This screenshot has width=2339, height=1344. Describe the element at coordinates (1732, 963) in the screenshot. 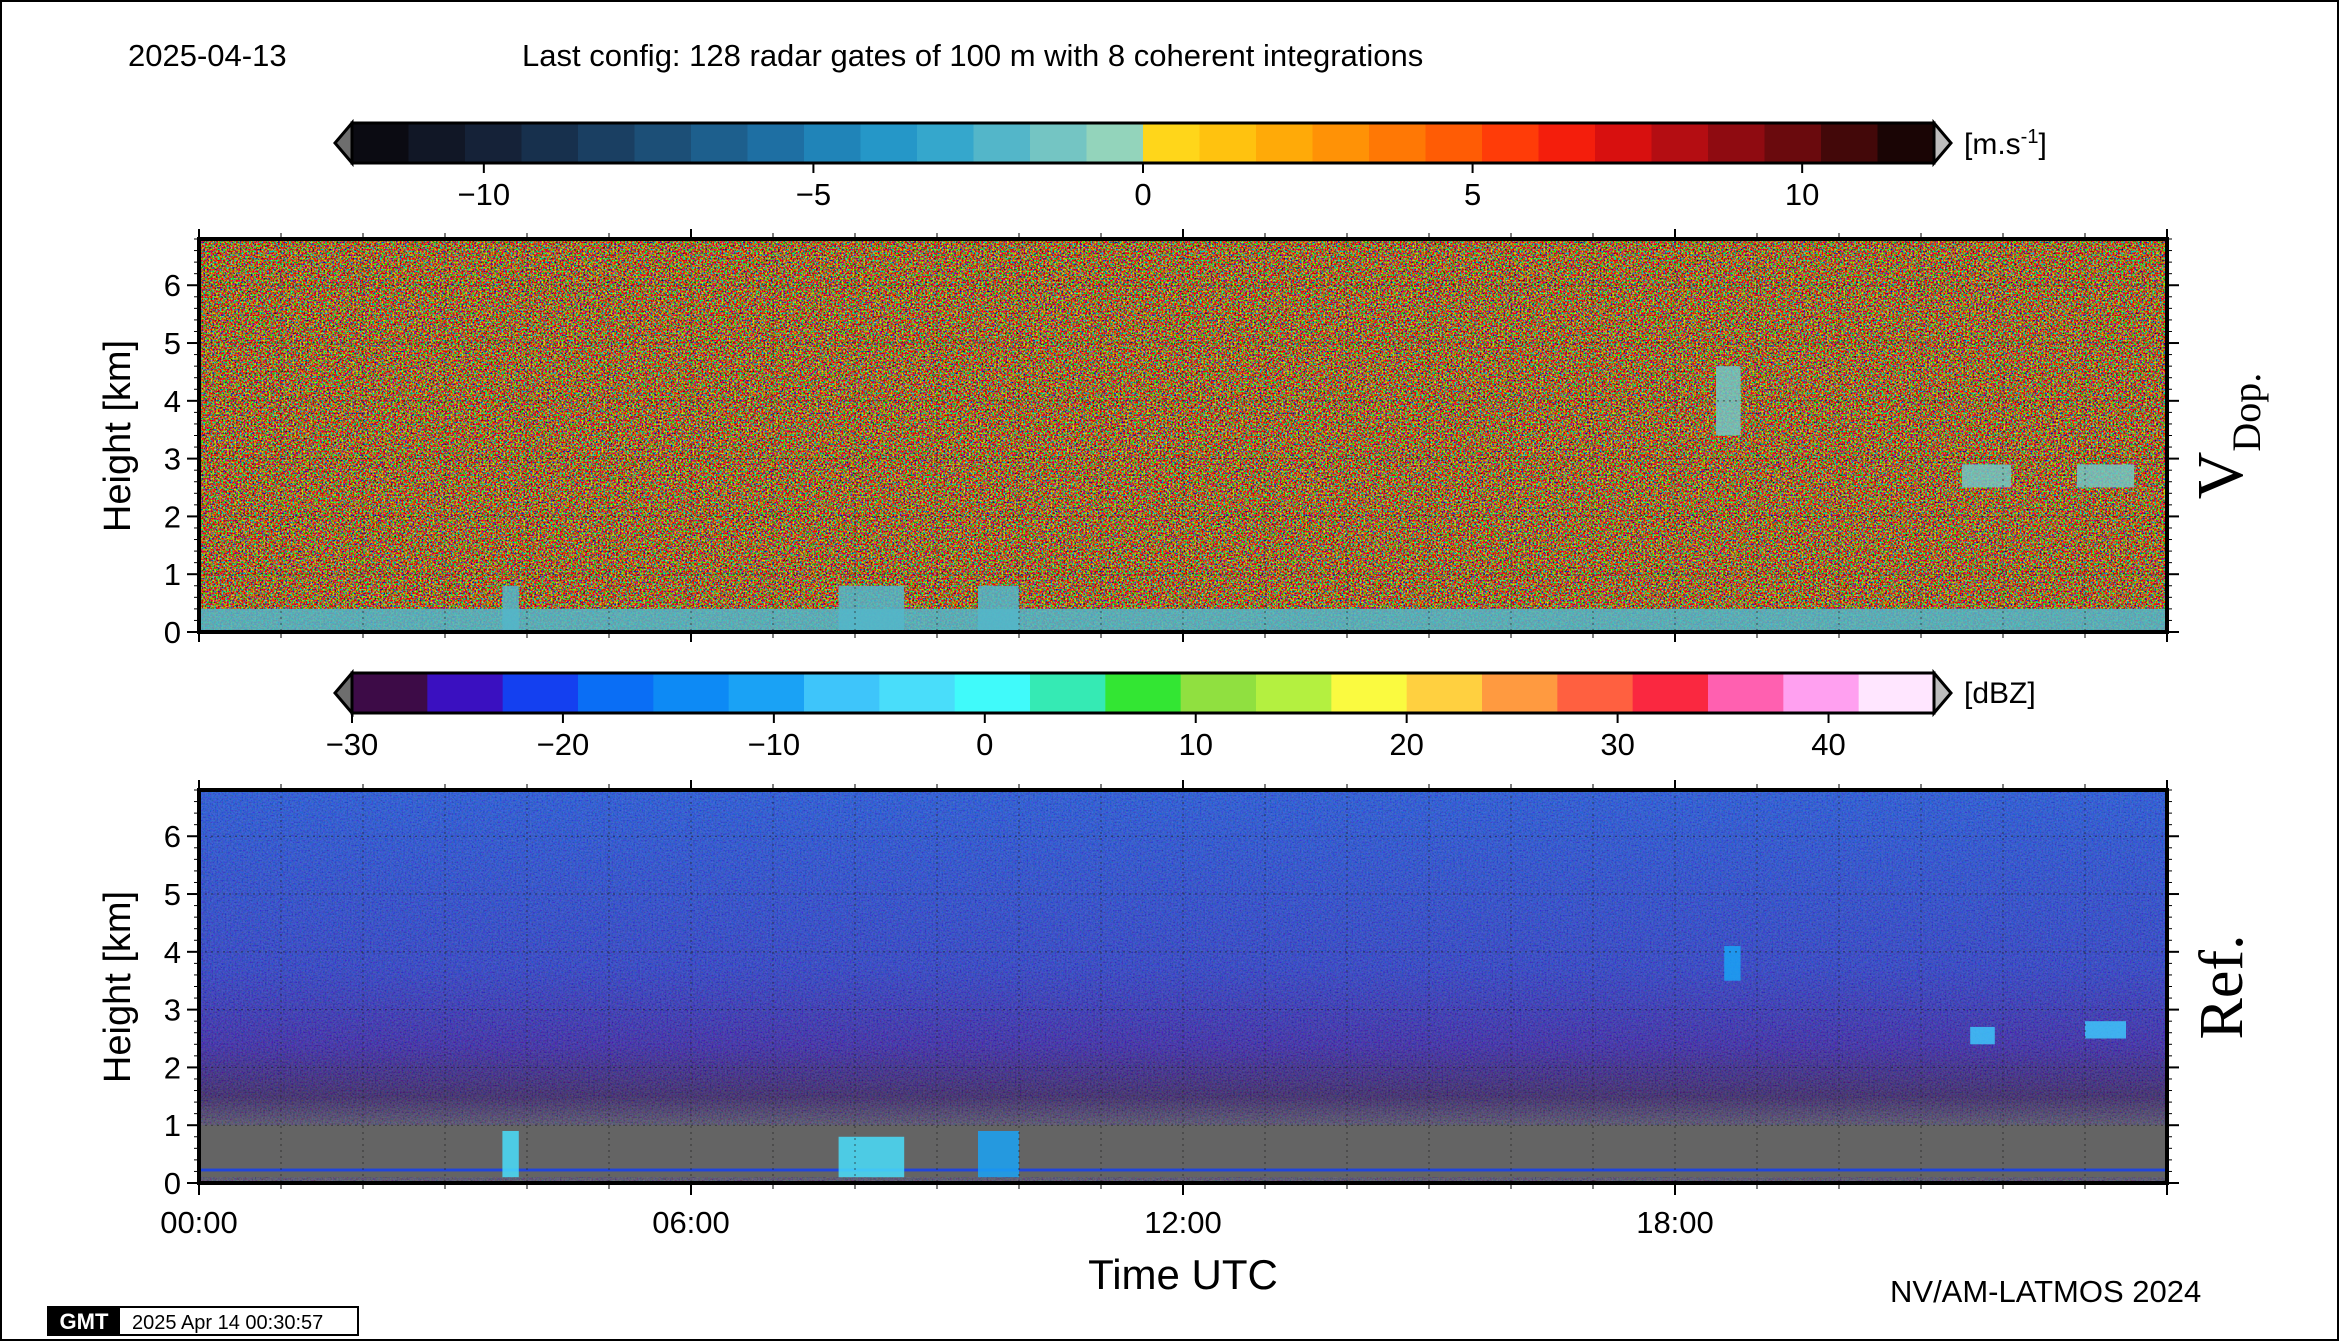

I see `reflectivity-streak` at that location.